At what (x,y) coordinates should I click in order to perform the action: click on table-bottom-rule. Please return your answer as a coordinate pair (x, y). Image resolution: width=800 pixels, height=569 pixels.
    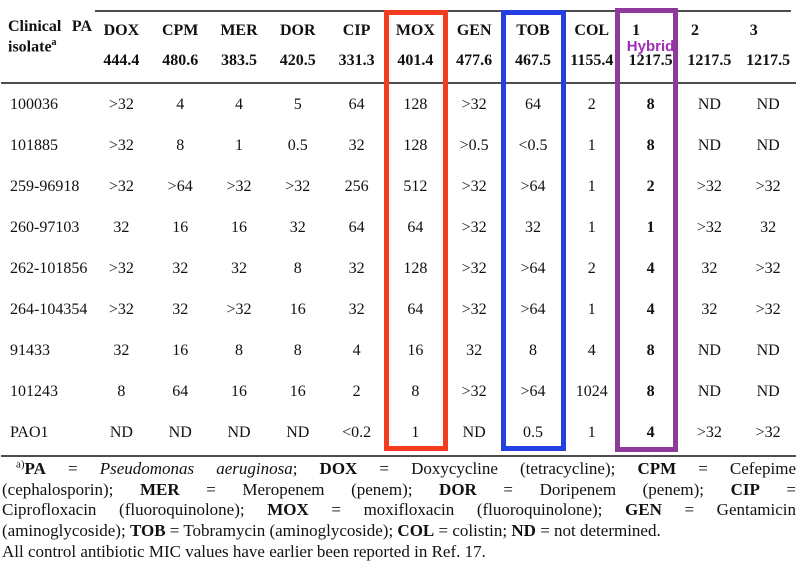
    Looking at the image, I should click on (398, 456).